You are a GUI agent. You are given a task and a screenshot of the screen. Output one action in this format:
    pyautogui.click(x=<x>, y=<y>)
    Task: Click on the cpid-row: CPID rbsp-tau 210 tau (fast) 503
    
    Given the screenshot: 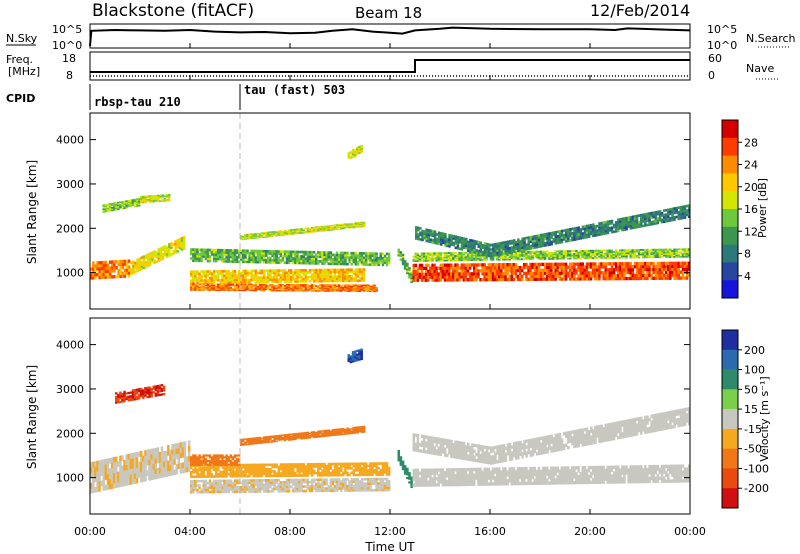 What is the action you would take?
    pyautogui.click(x=175, y=96)
    